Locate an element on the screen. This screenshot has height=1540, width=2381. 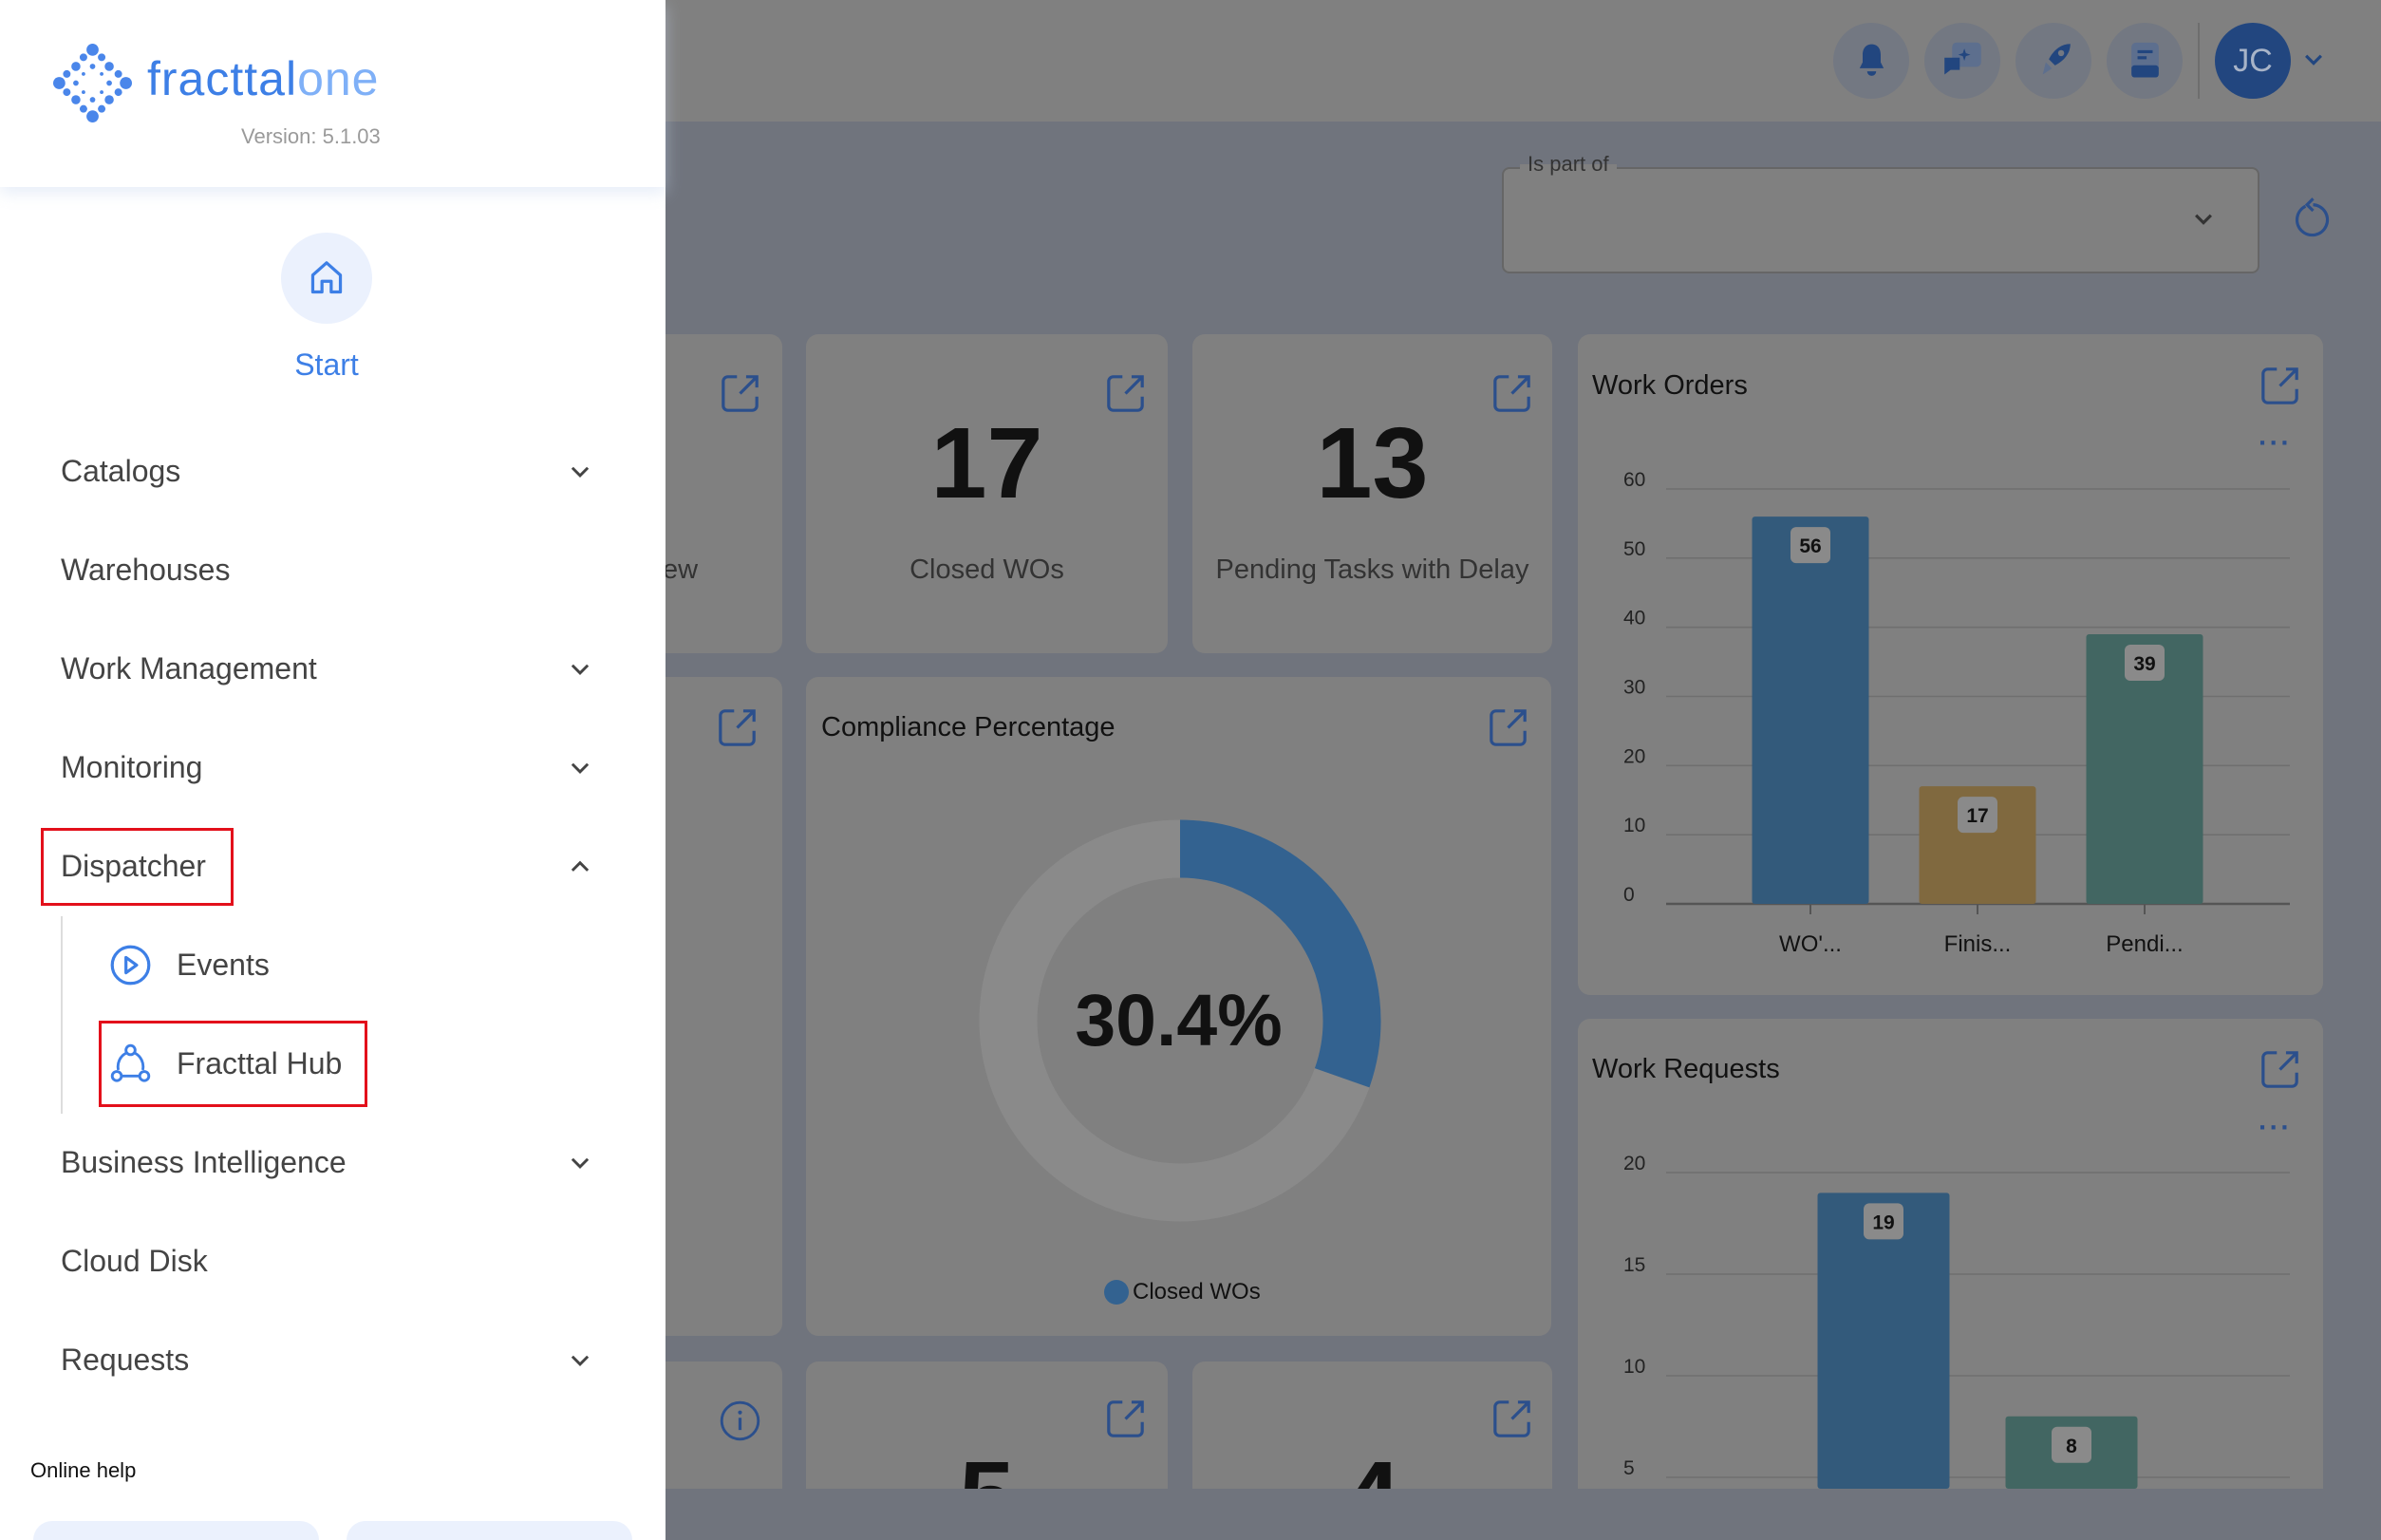
sidebar-item-work-management: Work Management is located at coordinates (189, 668).